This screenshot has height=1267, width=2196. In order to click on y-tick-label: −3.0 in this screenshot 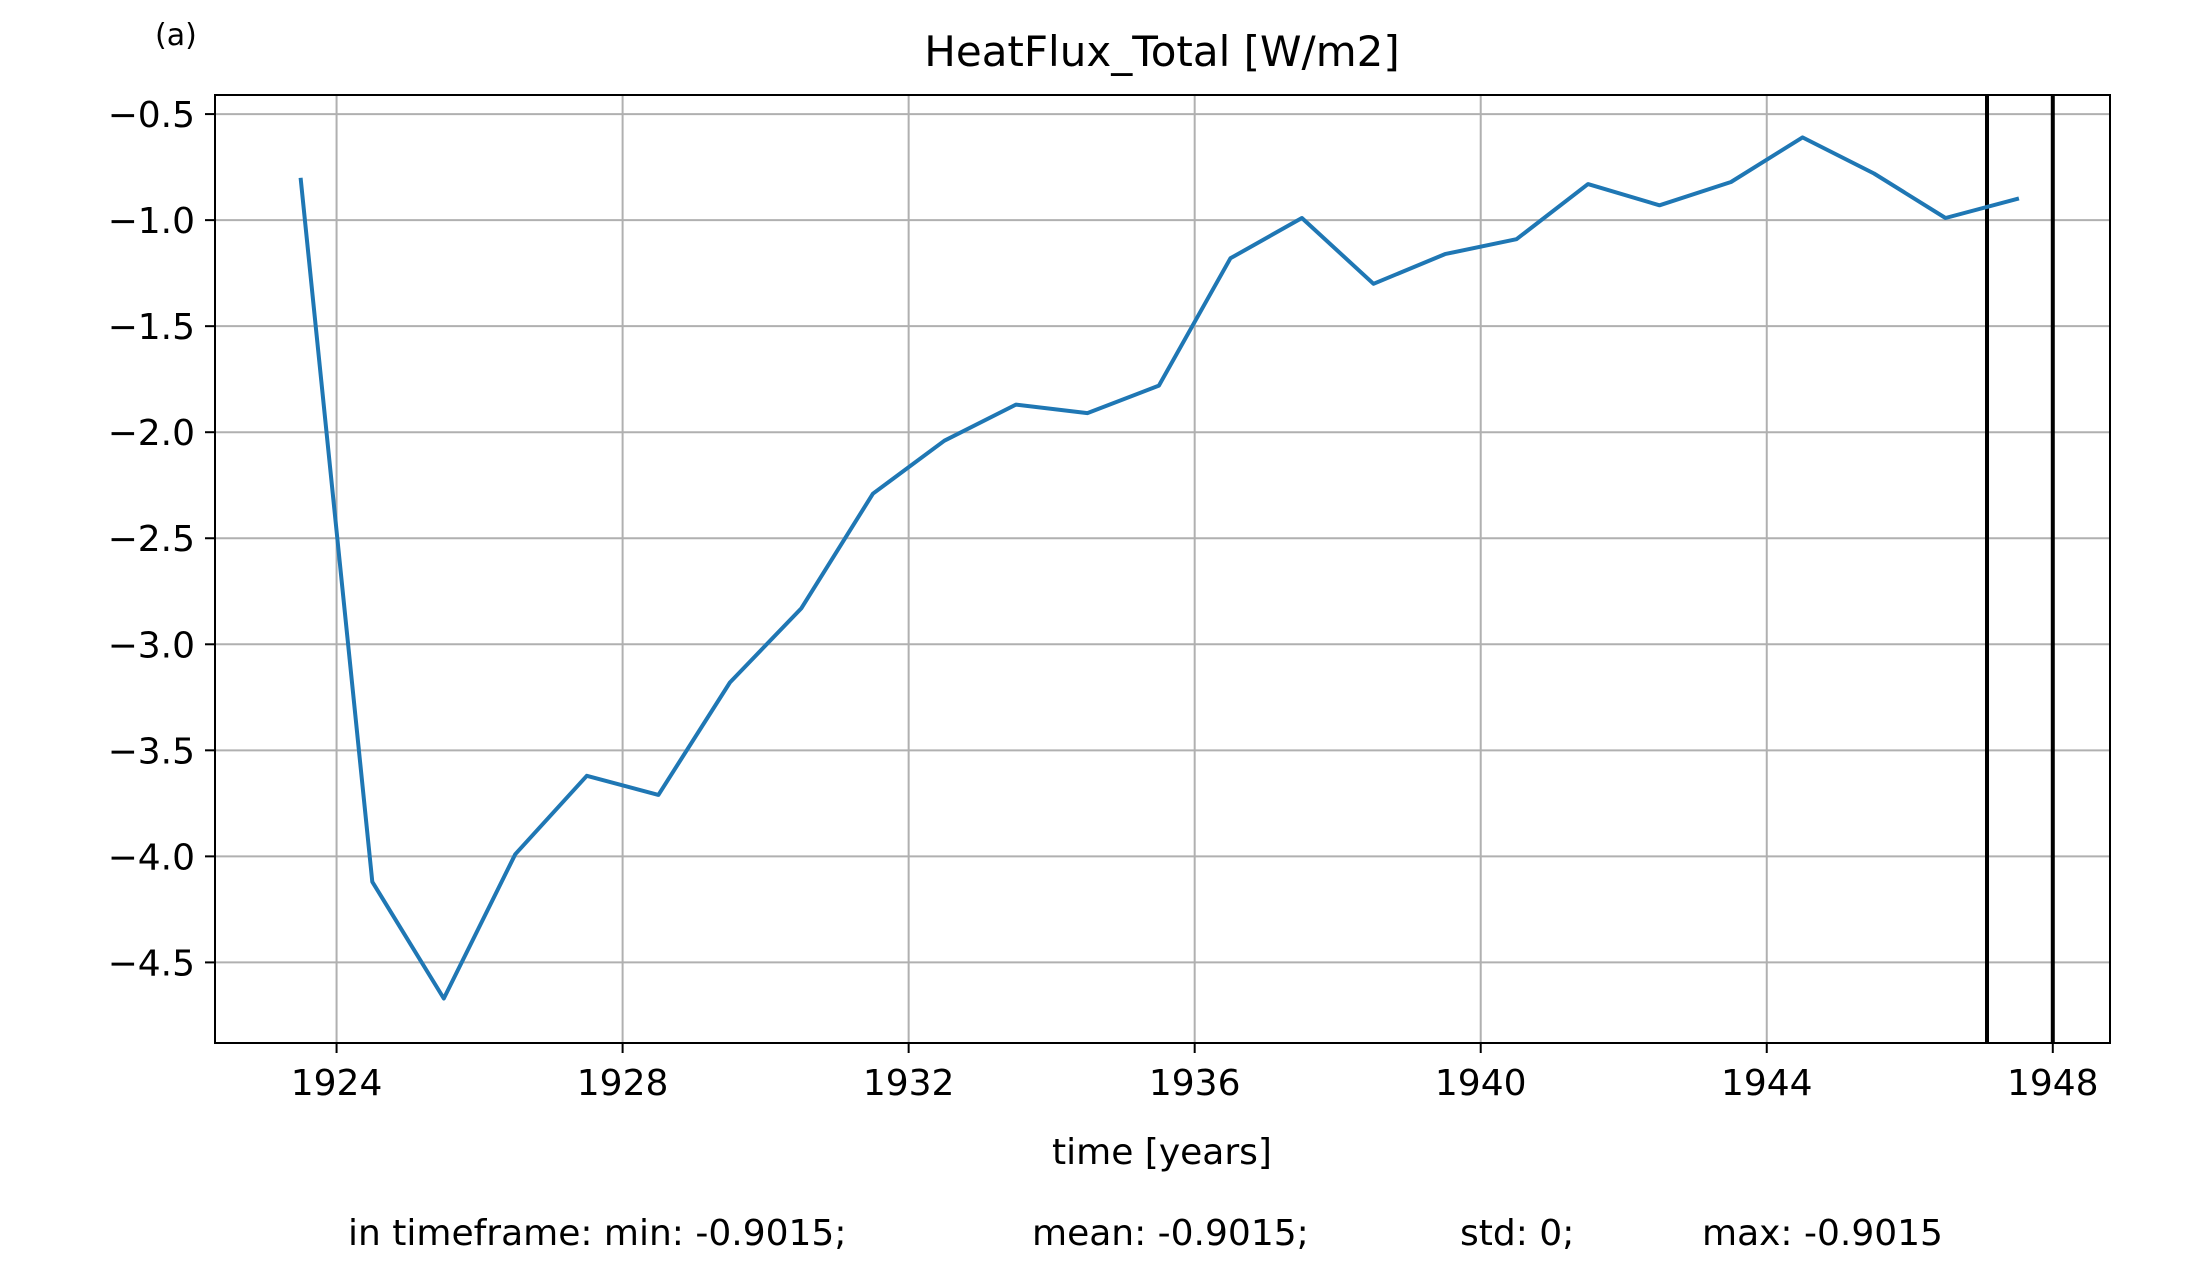, I will do `click(151, 645)`.